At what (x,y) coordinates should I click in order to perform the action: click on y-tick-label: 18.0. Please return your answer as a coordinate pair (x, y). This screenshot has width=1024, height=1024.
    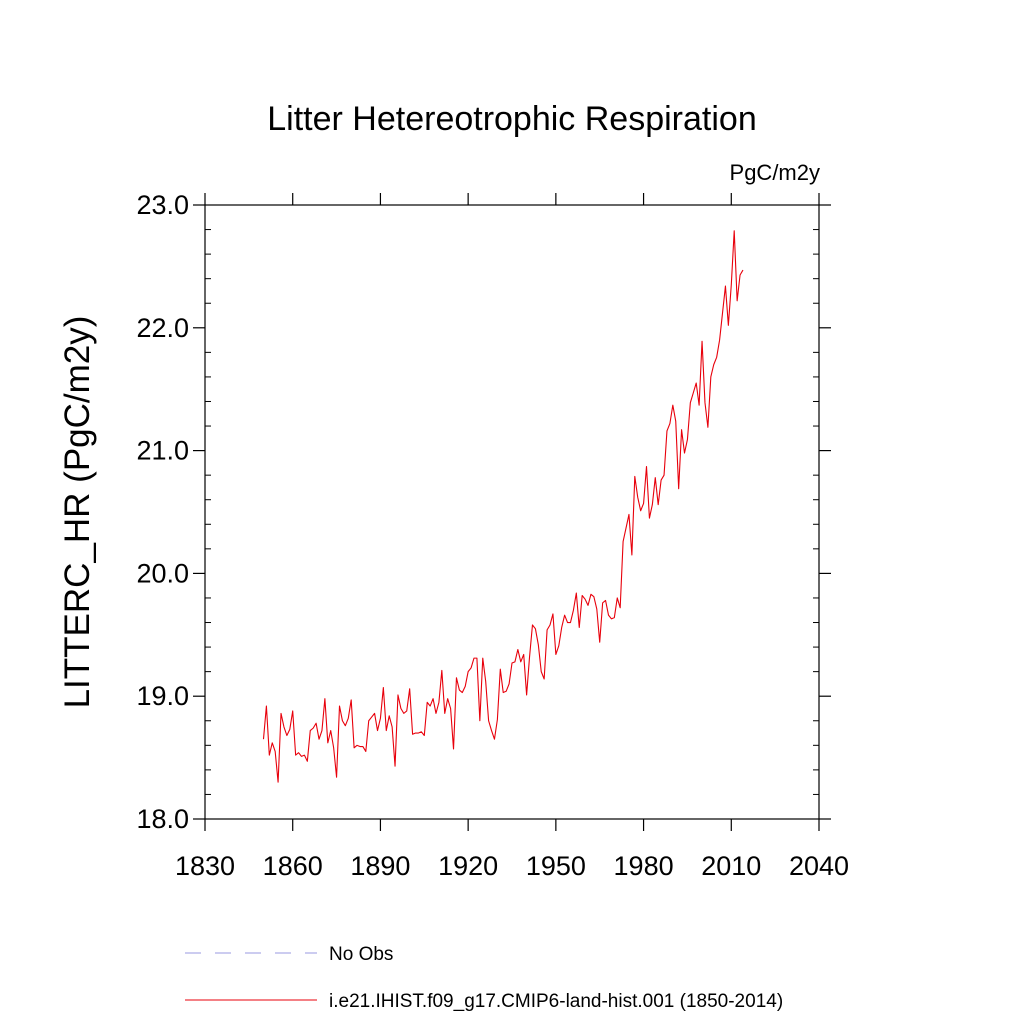
    Looking at the image, I should click on (162, 819).